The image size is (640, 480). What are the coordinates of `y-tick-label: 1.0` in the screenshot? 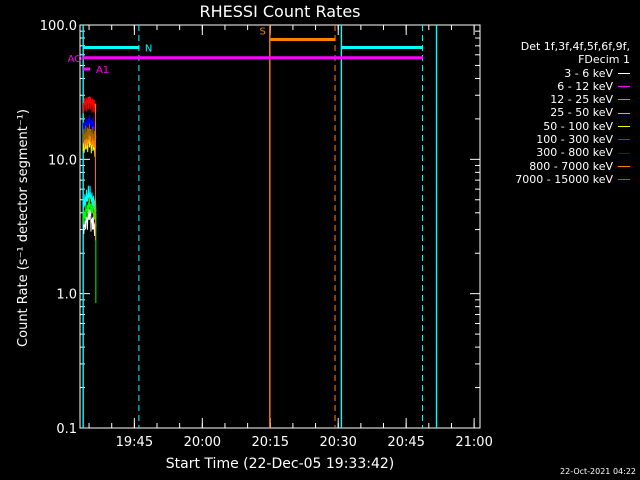 It's located at (66, 295).